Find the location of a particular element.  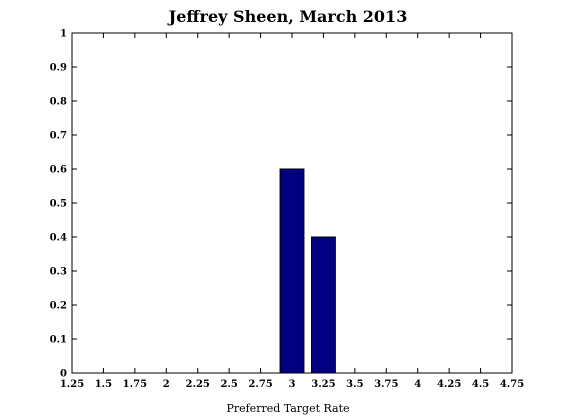

x-tick-label: 4 is located at coordinates (417, 384).